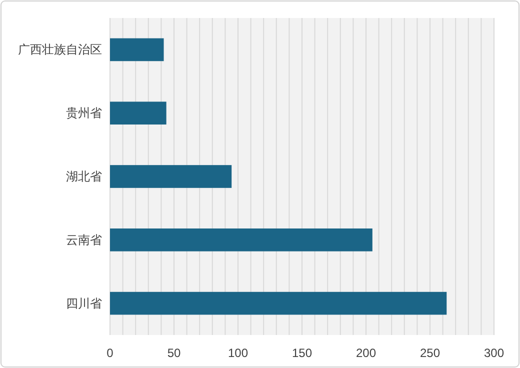 Image resolution: width=520 pixels, height=368 pixels. What do you see at coordinates (84, 239) in the screenshot?
I see `y-tick-label: 云南省` at bounding box center [84, 239].